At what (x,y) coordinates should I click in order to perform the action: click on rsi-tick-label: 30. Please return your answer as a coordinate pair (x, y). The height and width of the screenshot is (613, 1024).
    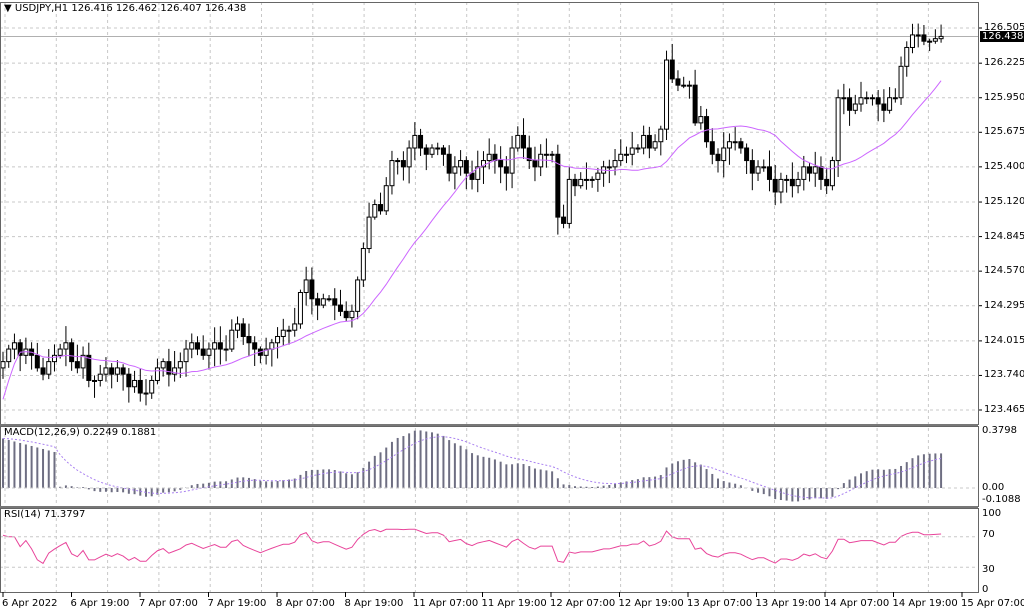
    Looking at the image, I should click on (988, 569).